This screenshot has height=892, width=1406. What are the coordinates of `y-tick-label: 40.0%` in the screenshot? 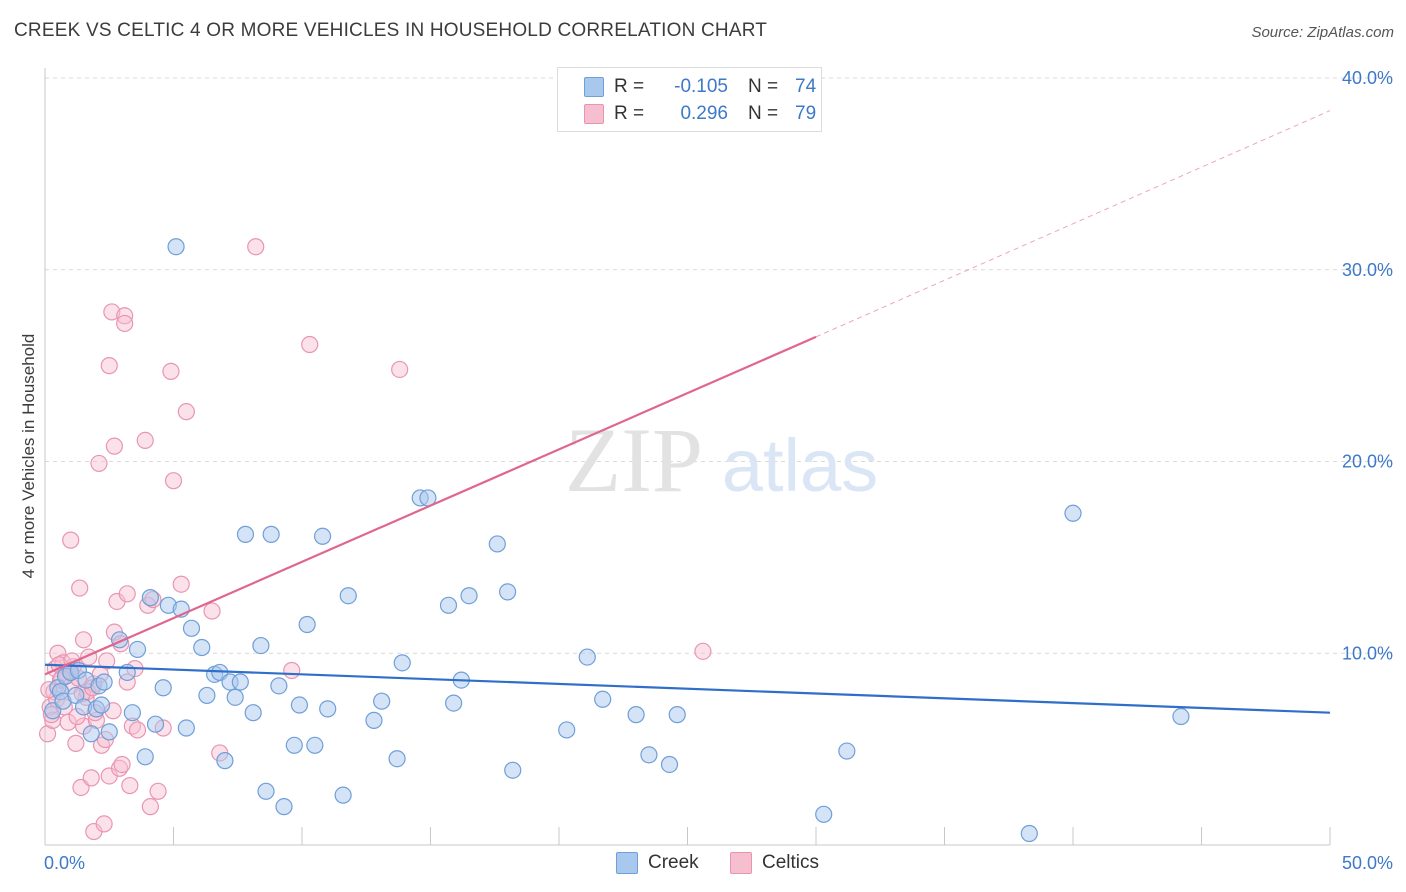 It's located at (1367, 78).